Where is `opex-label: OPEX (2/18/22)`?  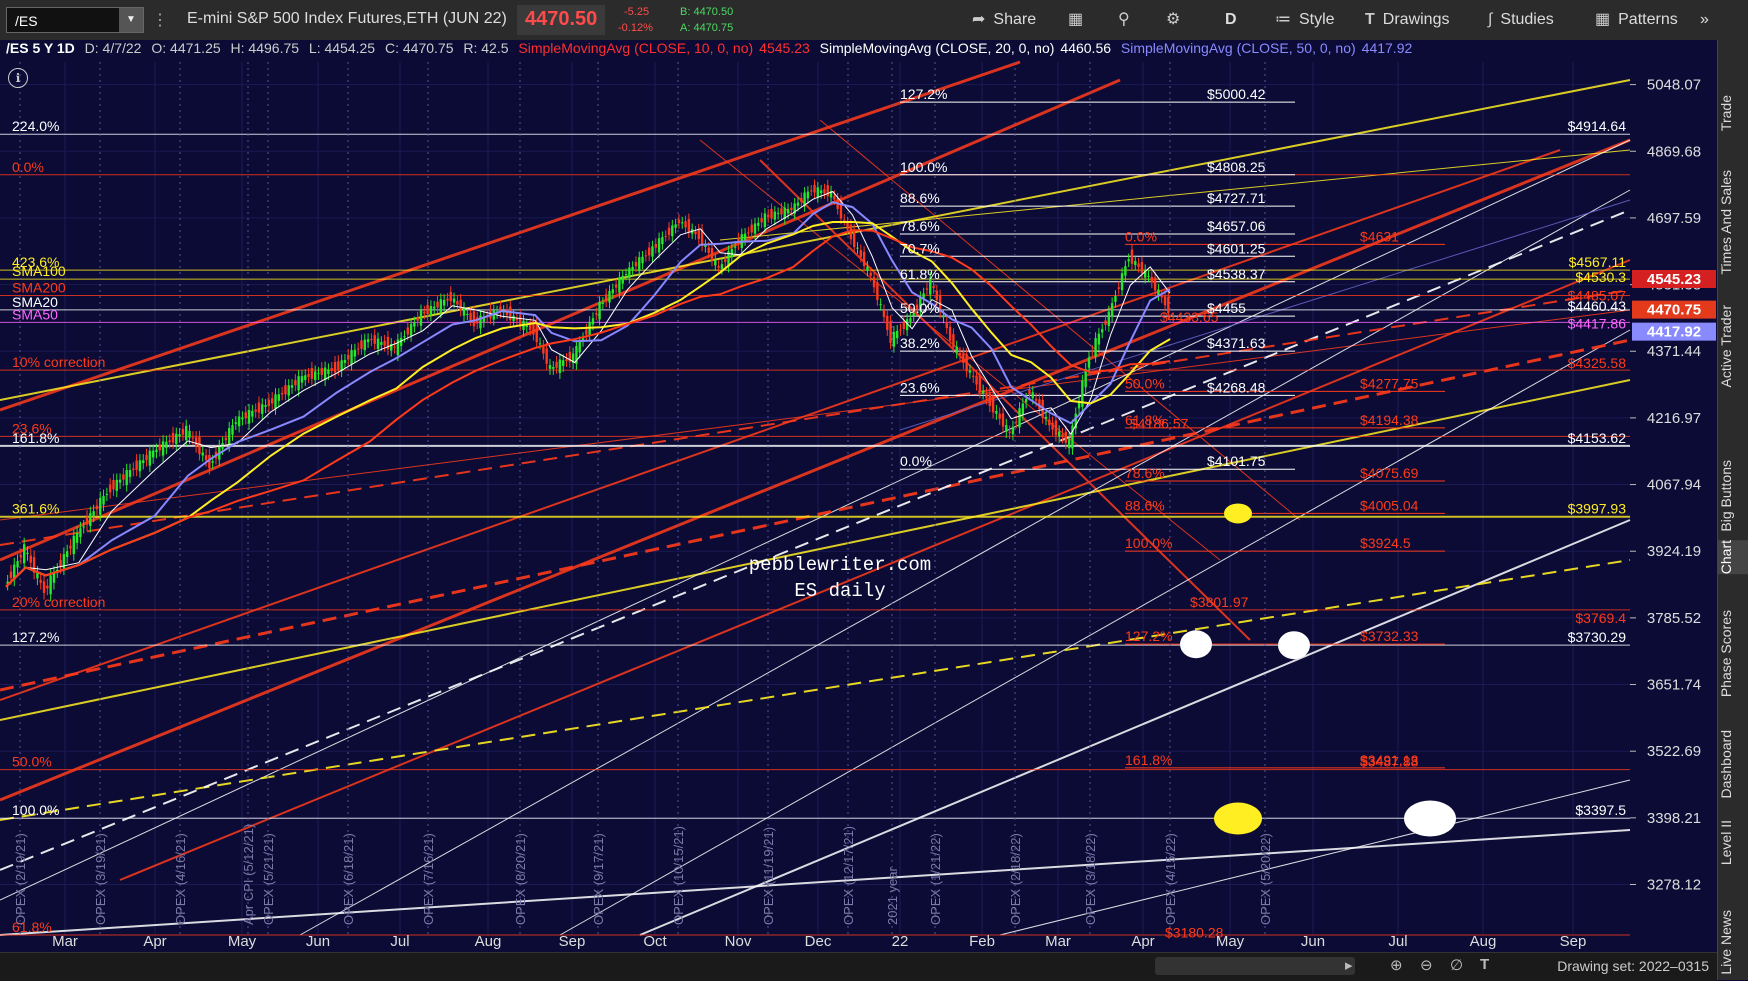 opex-label: OPEX (2/18/22) is located at coordinates (1015, 879).